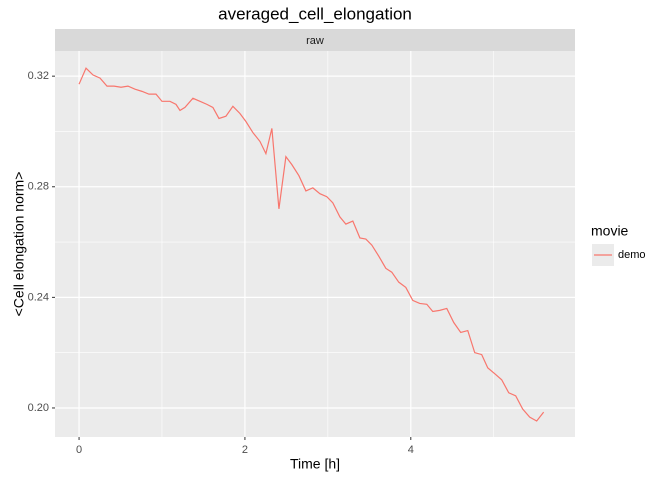  I want to click on x-tick-label: 2, so click(245, 450).